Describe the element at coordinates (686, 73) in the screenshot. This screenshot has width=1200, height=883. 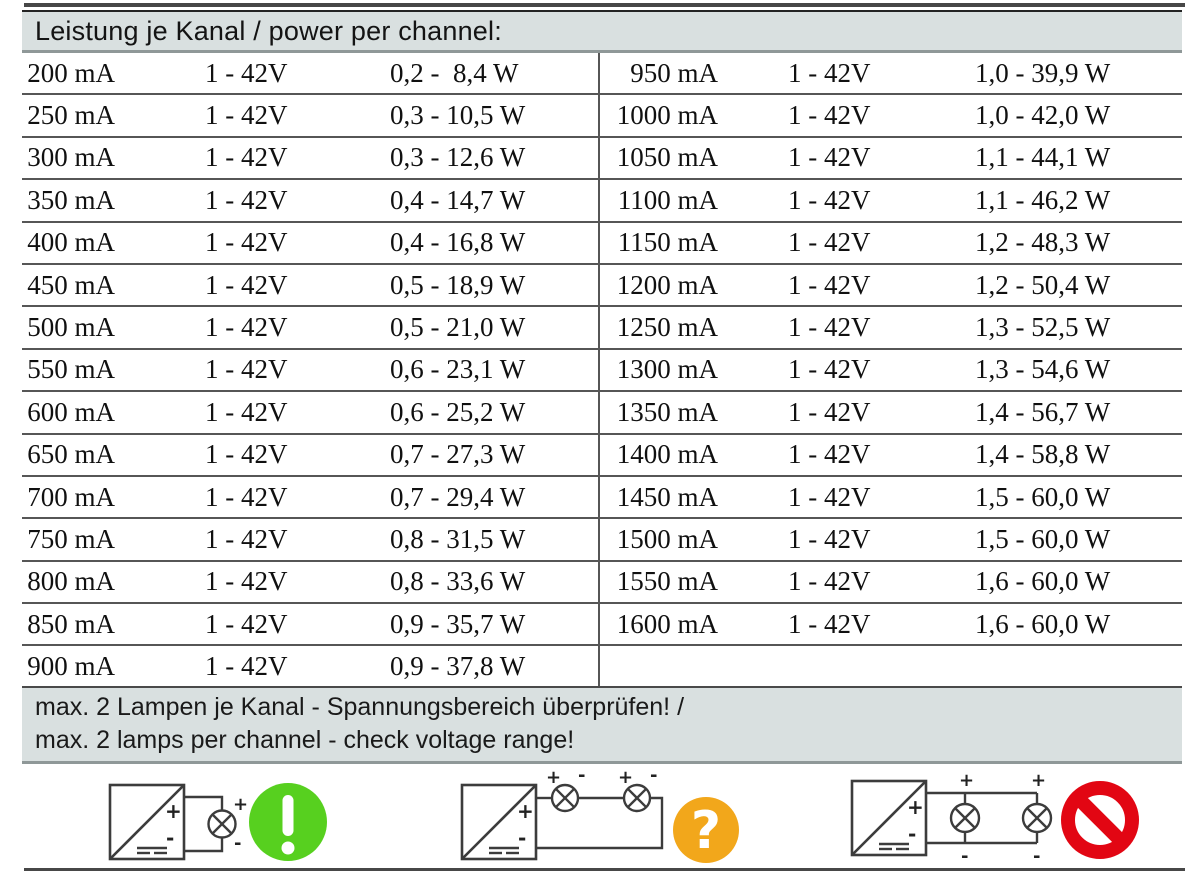
I see `cell-ma-right: 950 mA` at that location.